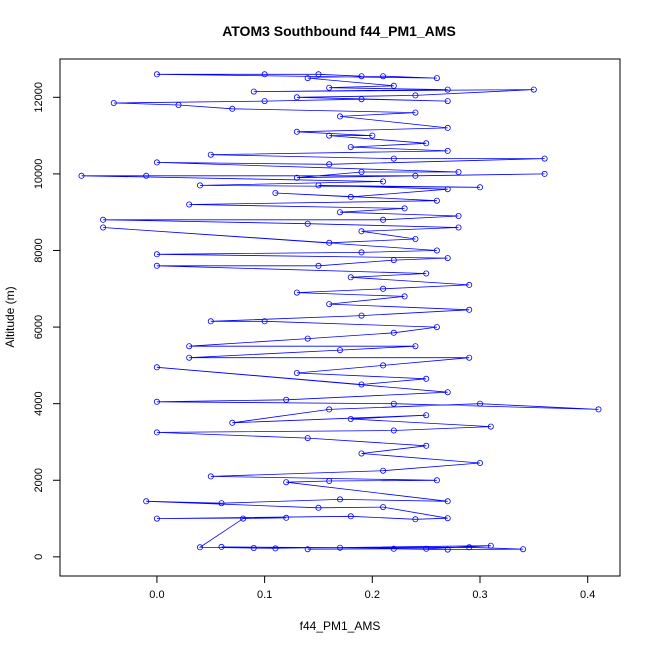 The width and height of the screenshot is (650, 650). Describe the element at coordinates (156, 595) in the screenshot. I see `x-tick-label: 0.0` at that location.